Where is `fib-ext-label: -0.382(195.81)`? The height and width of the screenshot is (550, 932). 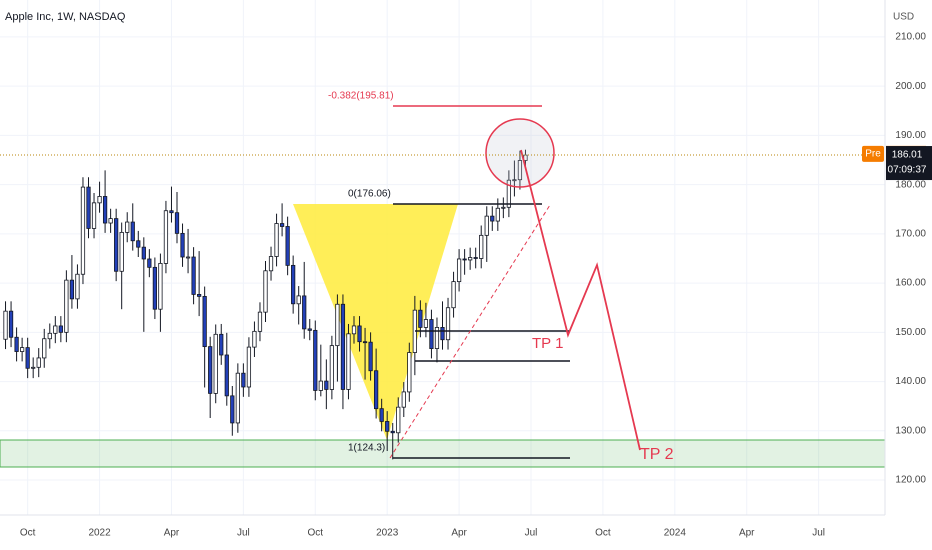
fib-ext-label: -0.382(195.81) is located at coordinates (361, 96).